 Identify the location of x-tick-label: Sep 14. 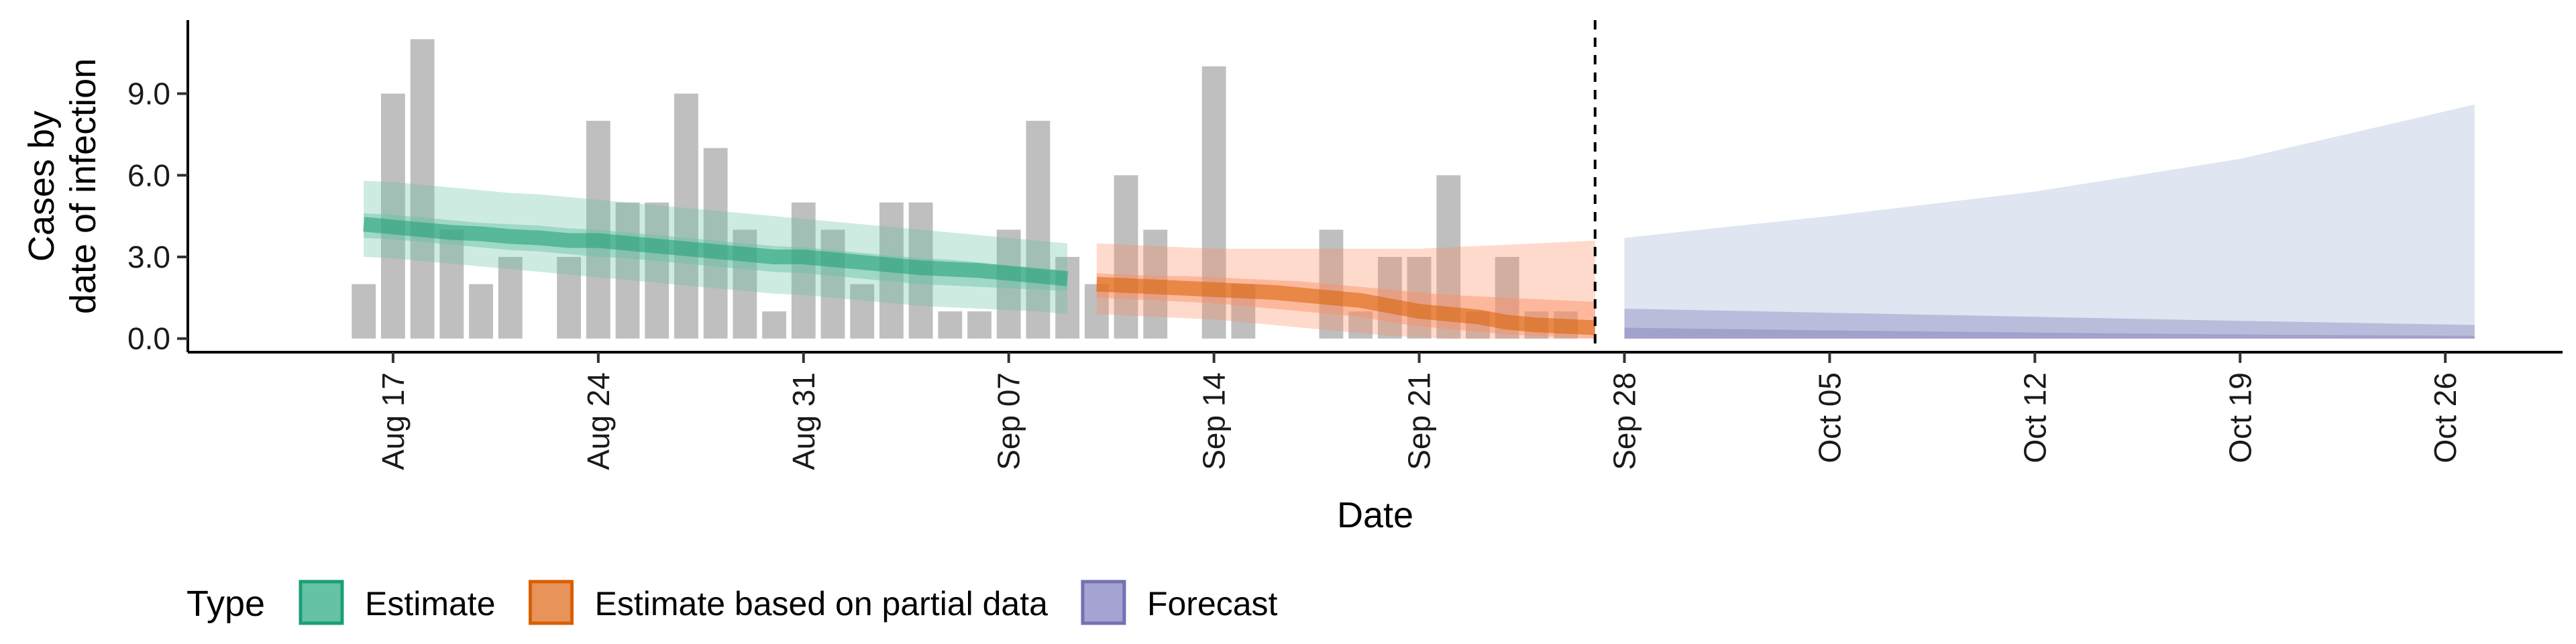
(1214, 421).